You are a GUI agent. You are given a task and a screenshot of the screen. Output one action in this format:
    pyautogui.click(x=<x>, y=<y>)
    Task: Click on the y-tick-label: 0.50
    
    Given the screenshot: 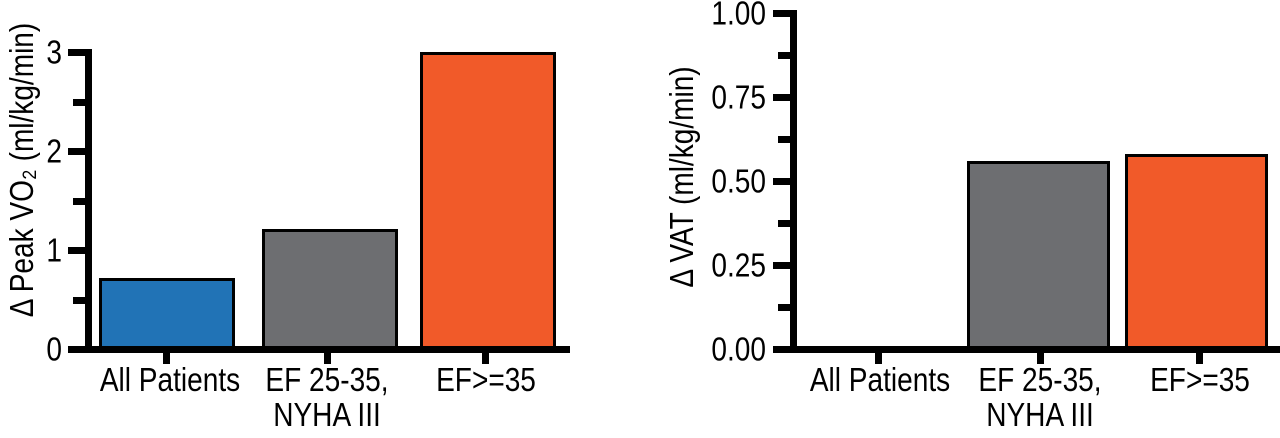 What is the action you would take?
    pyautogui.click(x=738, y=181)
    